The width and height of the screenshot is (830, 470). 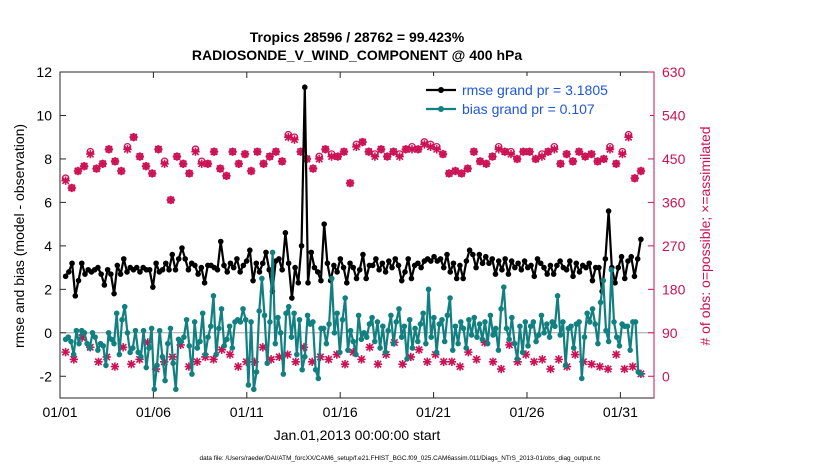 I want to click on y-left-tick-label: 8, so click(x=48, y=159).